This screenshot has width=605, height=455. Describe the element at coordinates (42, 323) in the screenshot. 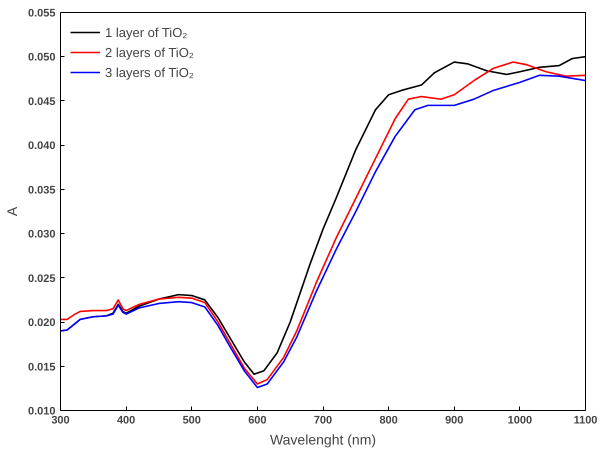

I see `y-tick-label: 0.020` at that location.